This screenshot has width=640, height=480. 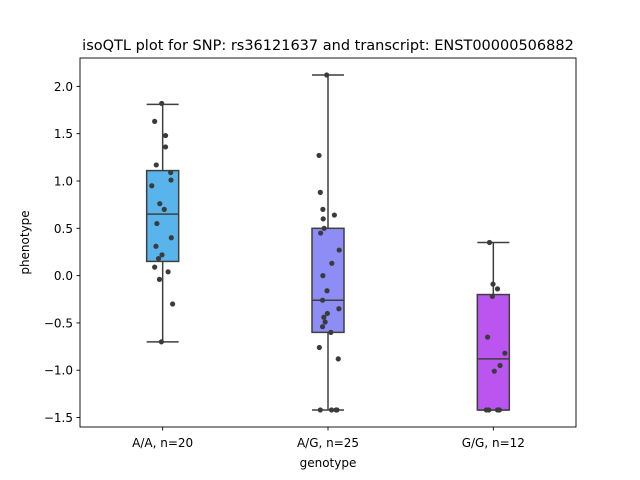 I want to click on y-tick-label: 1.0, so click(x=63, y=182).